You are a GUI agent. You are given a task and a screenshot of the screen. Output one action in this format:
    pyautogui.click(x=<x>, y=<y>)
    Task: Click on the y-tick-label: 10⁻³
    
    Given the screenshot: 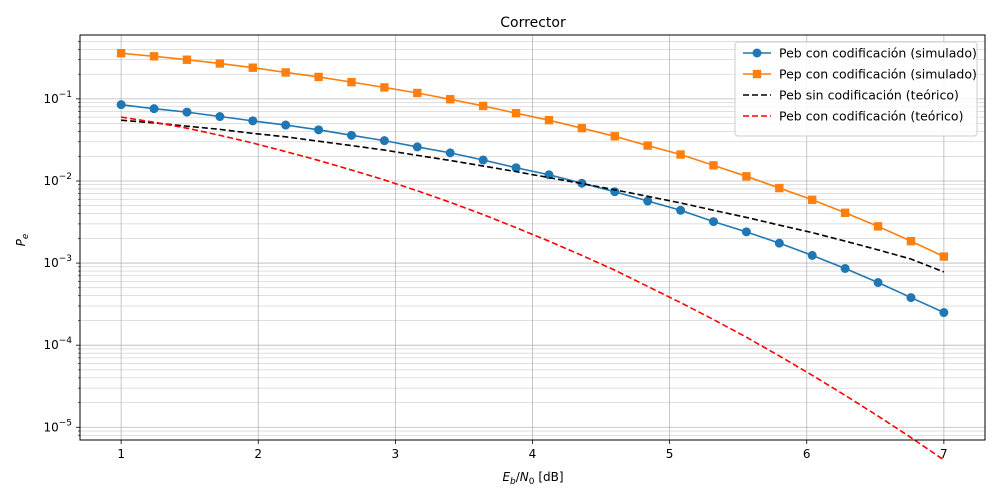 What is the action you would take?
    pyautogui.click(x=57, y=262)
    